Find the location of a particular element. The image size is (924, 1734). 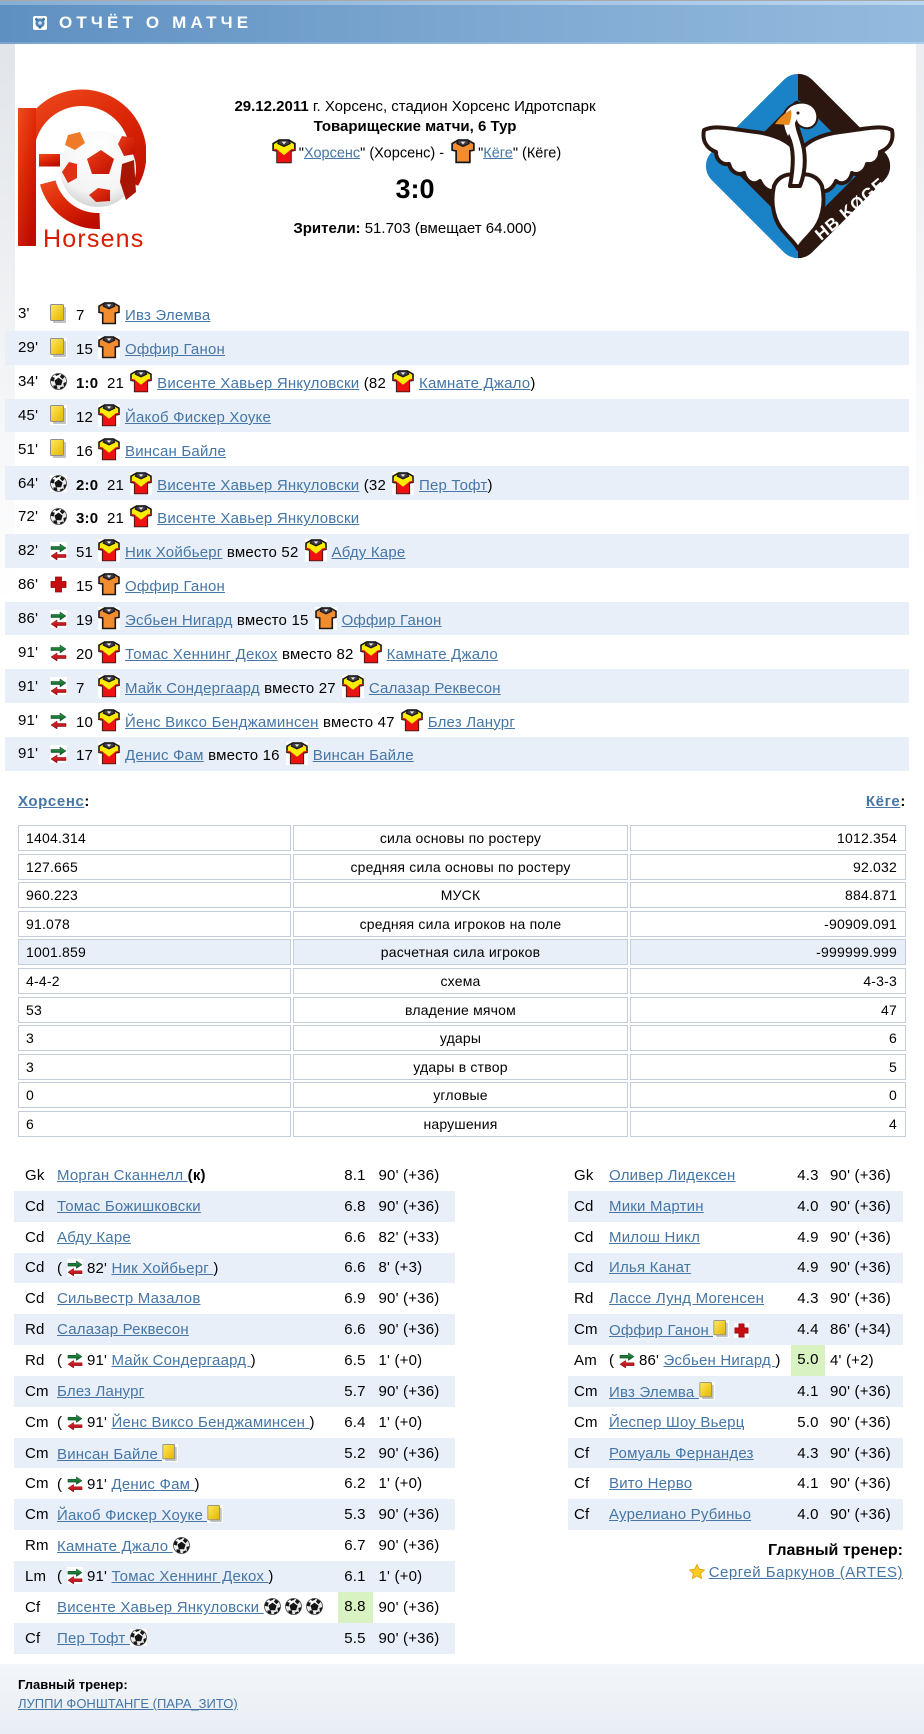

svg-text: Horsens is located at coordinates (94, 237).